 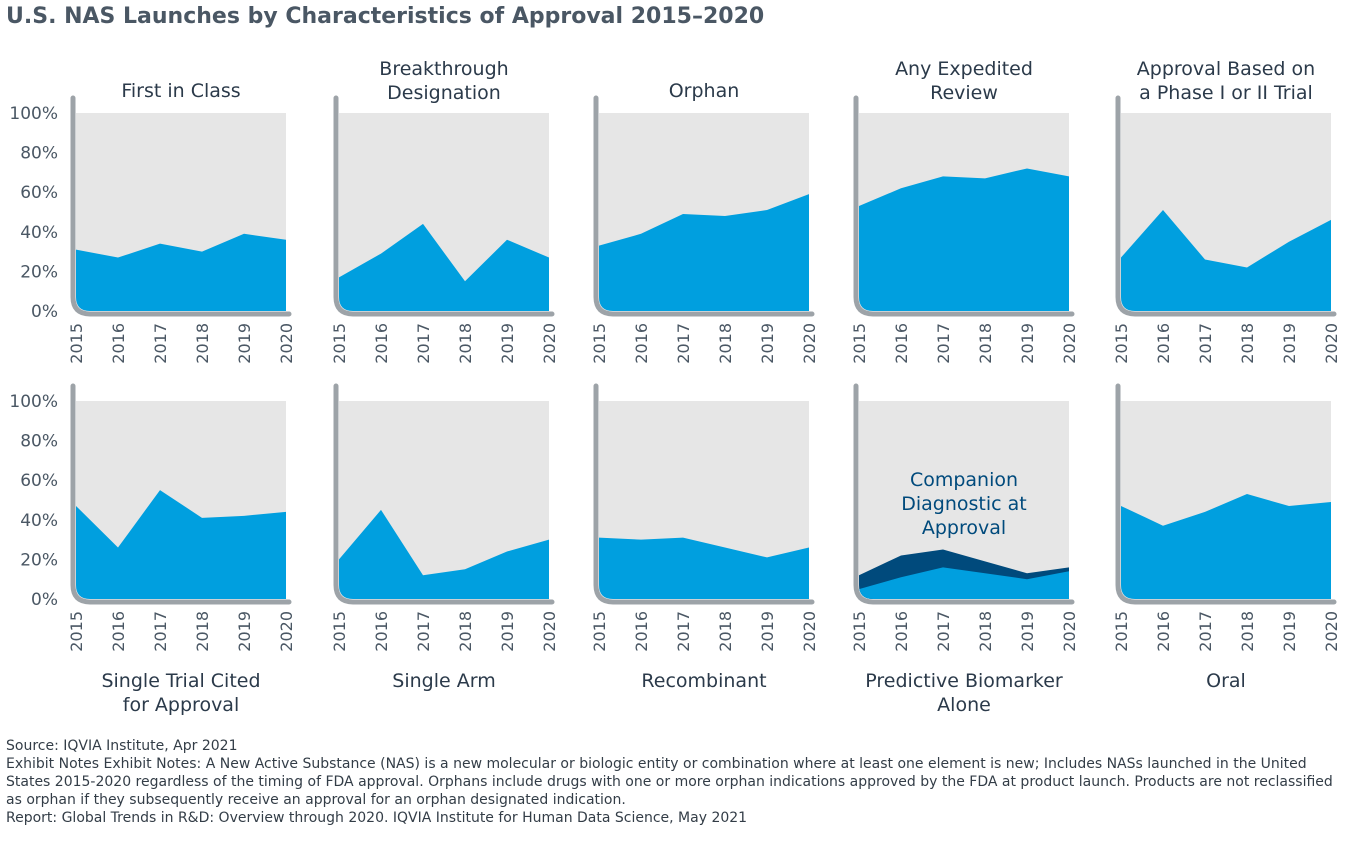 What do you see at coordinates (964, 681) in the screenshot?
I see `panel-title: Predictive Biomarker` at bounding box center [964, 681].